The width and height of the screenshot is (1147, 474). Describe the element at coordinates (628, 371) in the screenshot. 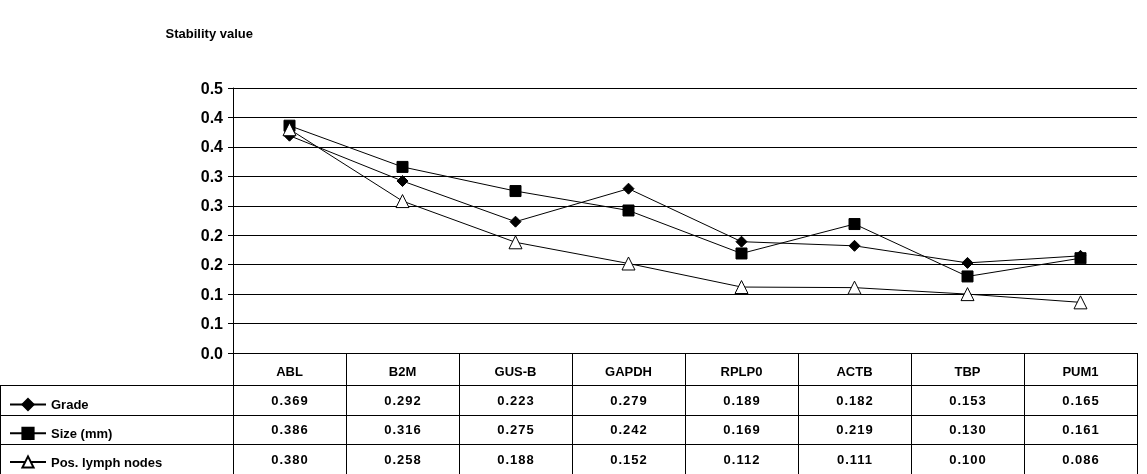

I see `x-tick-label: GAPDH` at that location.